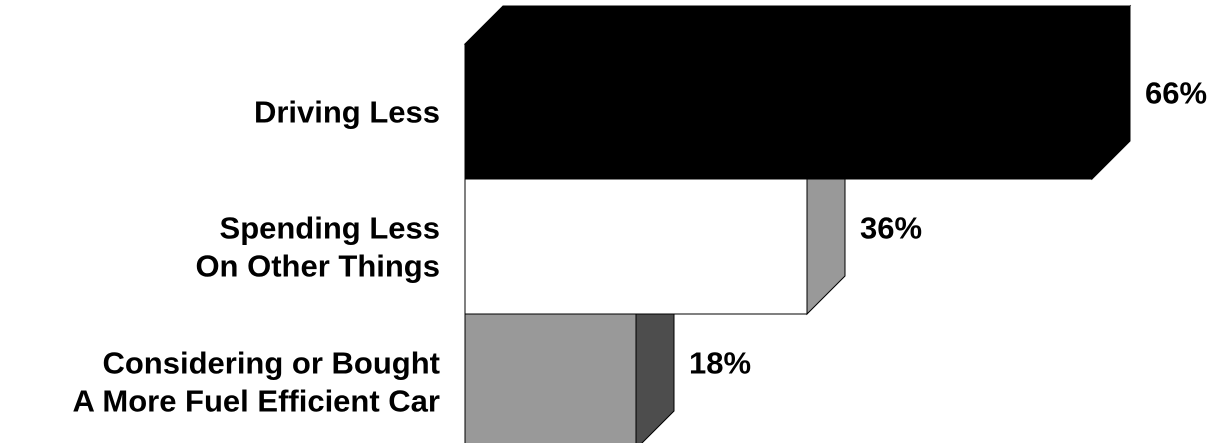 The image size is (1220, 443). What do you see at coordinates (891, 228) in the screenshot?
I see `value-label-2: 36%` at bounding box center [891, 228].